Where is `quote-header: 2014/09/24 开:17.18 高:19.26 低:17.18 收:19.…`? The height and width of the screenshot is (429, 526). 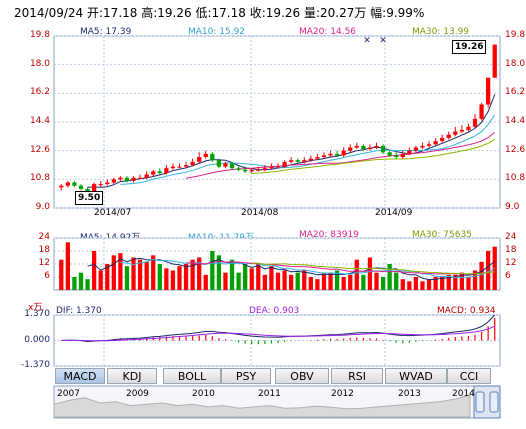 quote-header: 2014/09/24 开:17.18 高:19.26 低:17.18 收:19.… is located at coordinates (219, 12).